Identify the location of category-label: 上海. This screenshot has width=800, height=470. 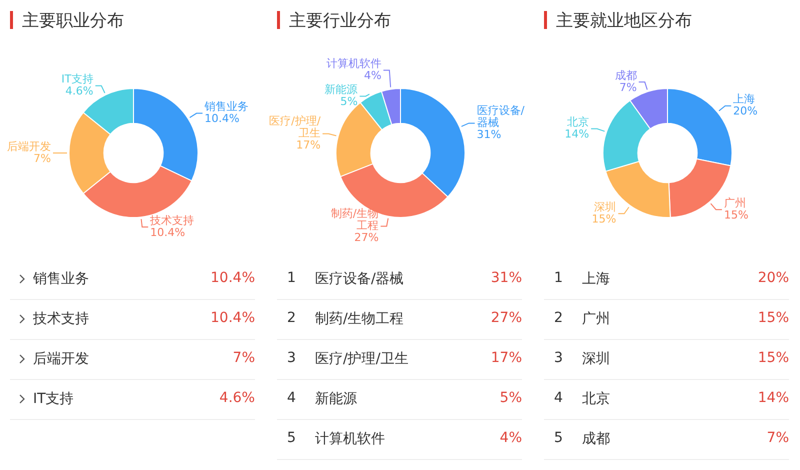
(596, 279).